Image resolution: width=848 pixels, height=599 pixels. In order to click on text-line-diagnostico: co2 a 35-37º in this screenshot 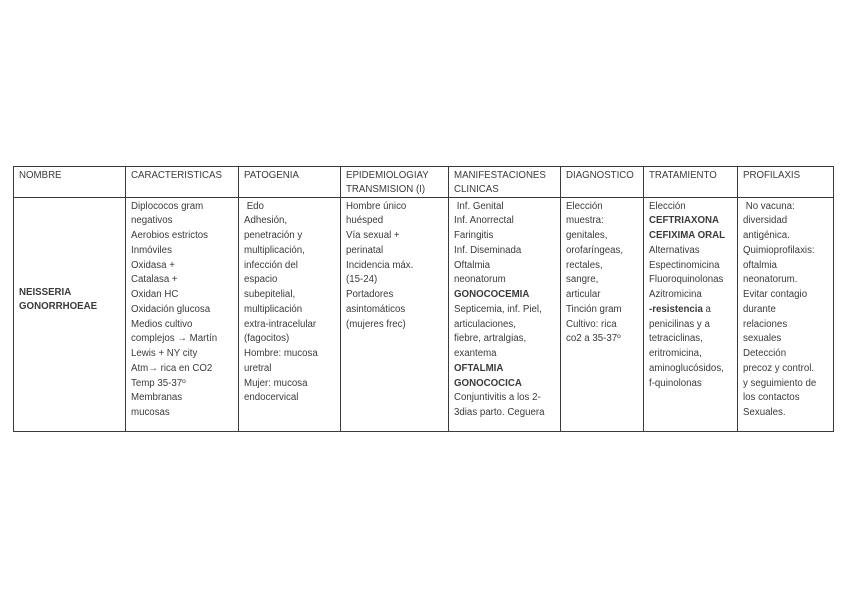, I will do `click(603, 339)`.